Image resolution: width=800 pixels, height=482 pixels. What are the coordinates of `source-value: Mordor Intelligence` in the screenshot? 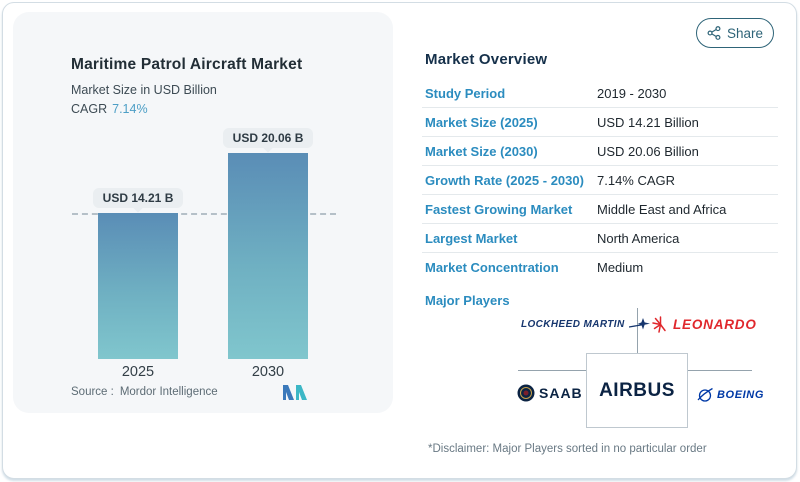 It's located at (168, 392).